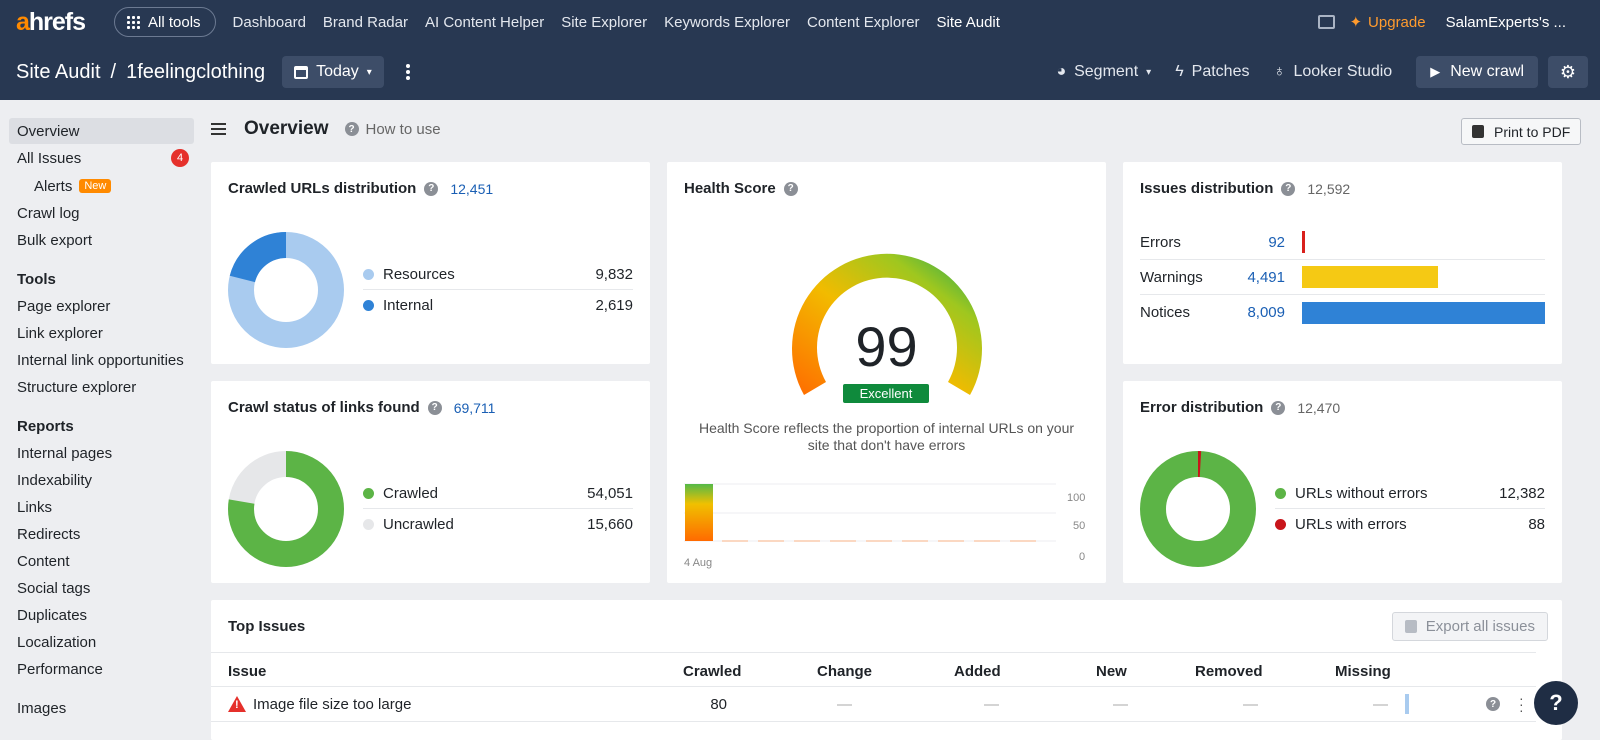 The image size is (1600, 740). Describe the element at coordinates (51, 21) in the screenshot. I see `ahrefs-logo: ahrefs` at that location.